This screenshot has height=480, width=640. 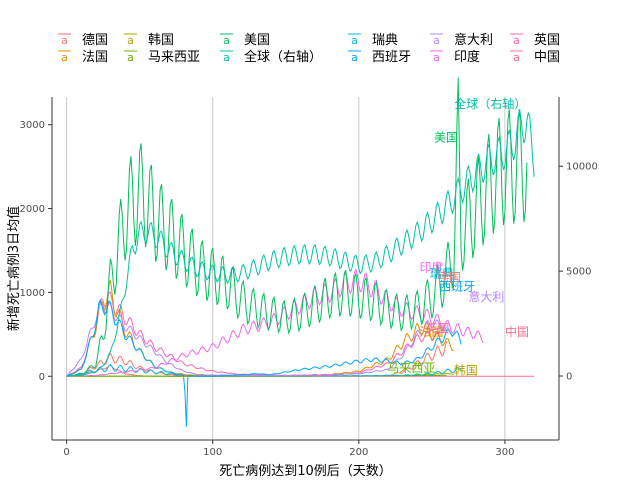 What do you see at coordinates (95, 57) in the screenshot?
I see `legend-label-1: 法国` at bounding box center [95, 57].